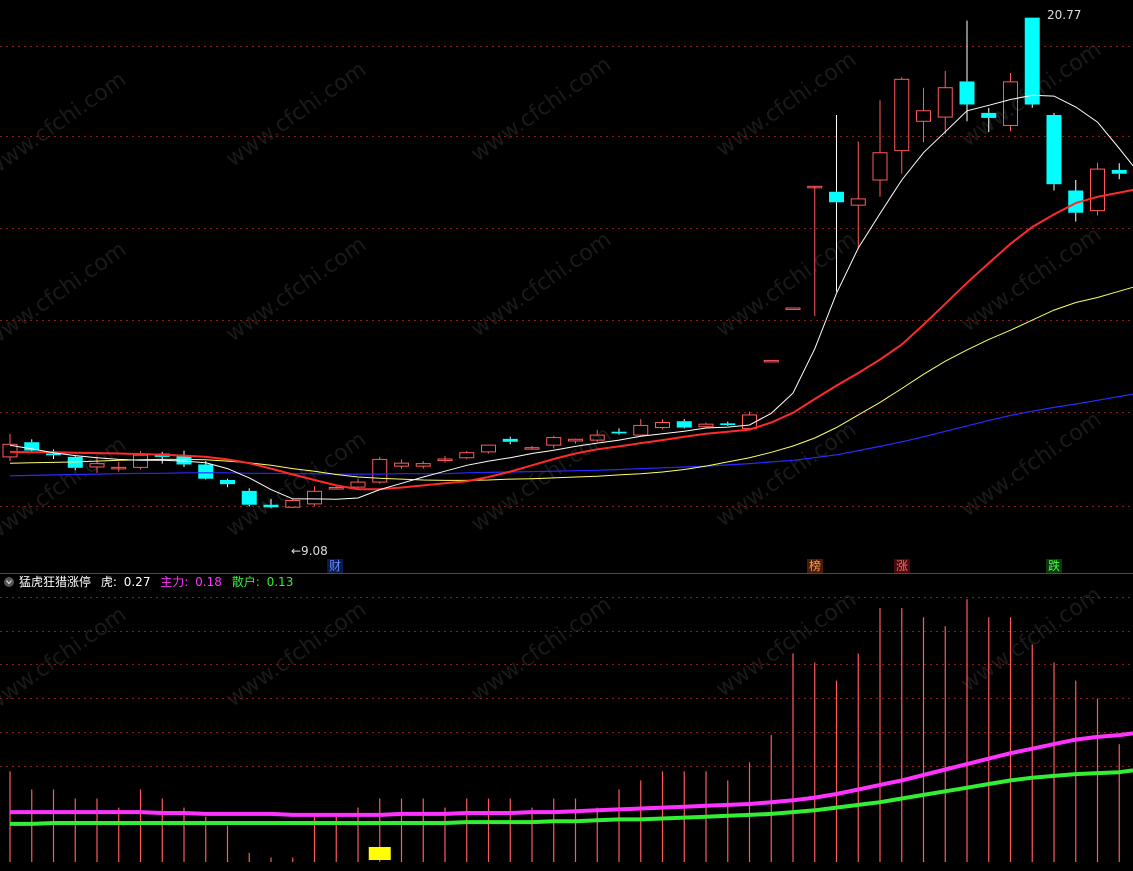  I want to click on ma-blue-line, so click(571, 435).